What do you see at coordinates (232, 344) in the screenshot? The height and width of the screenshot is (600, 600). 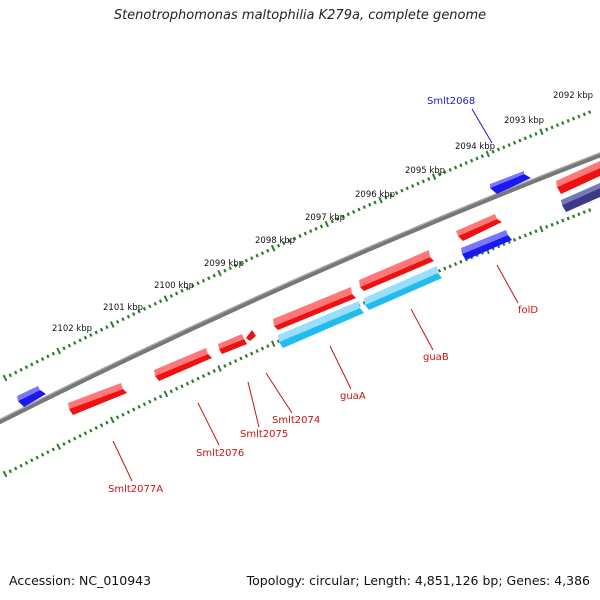 I see `gene-feature-smlt2075` at bounding box center [232, 344].